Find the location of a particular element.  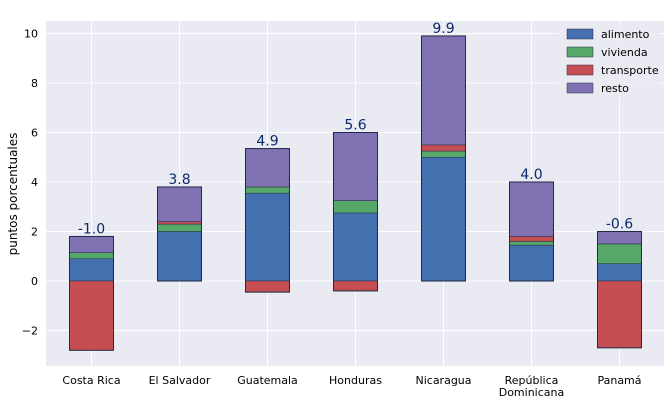

x-tick-label-5: República is located at coordinates (532, 380).